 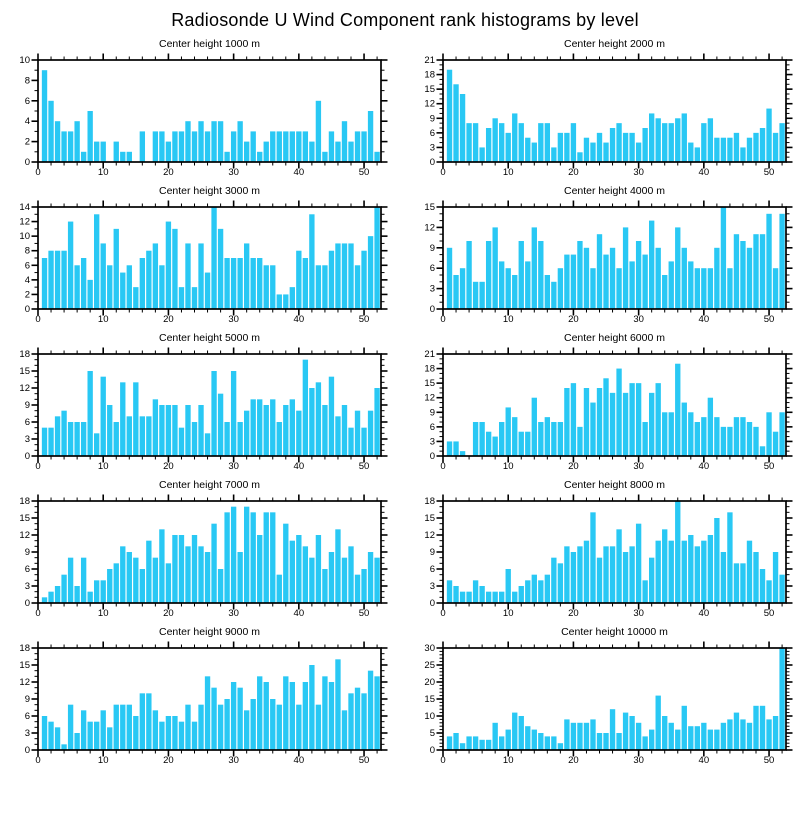 What do you see at coordinates (27, 603) in the screenshot?
I see `y-tick-label: 0` at bounding box center [27, 603].